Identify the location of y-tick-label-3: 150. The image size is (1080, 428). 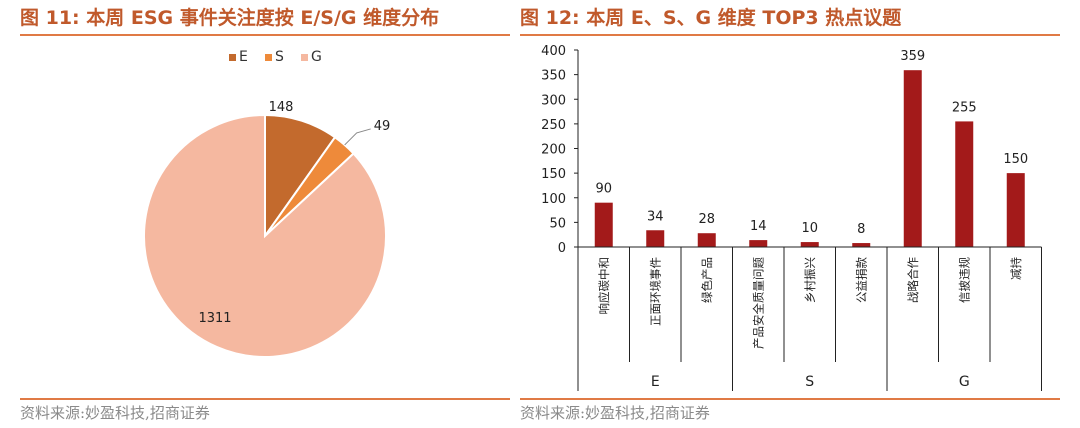
(553, 174).